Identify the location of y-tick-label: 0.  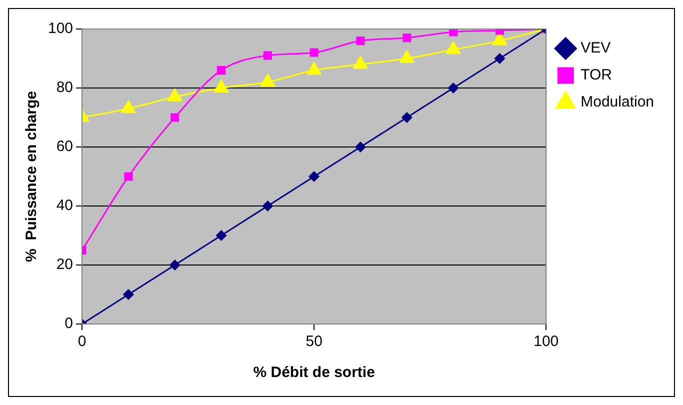
(69, 323).